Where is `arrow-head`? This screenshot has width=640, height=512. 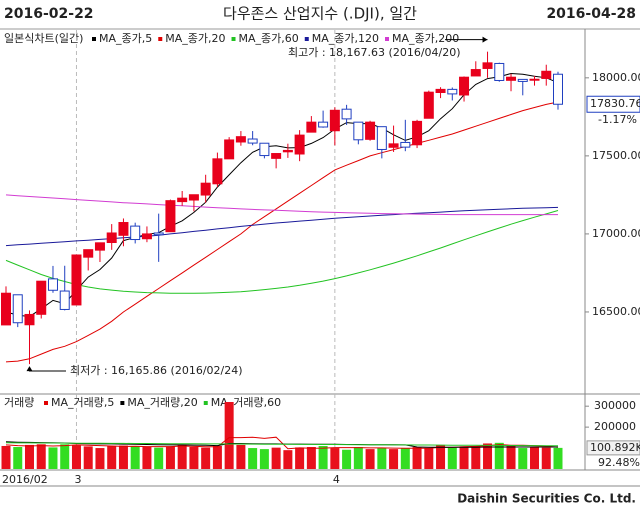
arrow-head is located at coordinates (485, 39).